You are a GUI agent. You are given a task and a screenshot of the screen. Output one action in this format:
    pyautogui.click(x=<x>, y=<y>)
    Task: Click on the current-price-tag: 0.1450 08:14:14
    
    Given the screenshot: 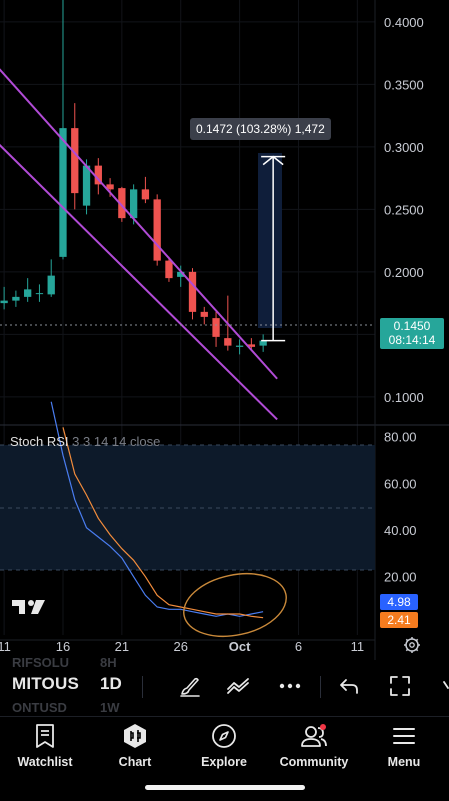 What is the action you would take?
    pyautogui.click(x=412, y=333)
    